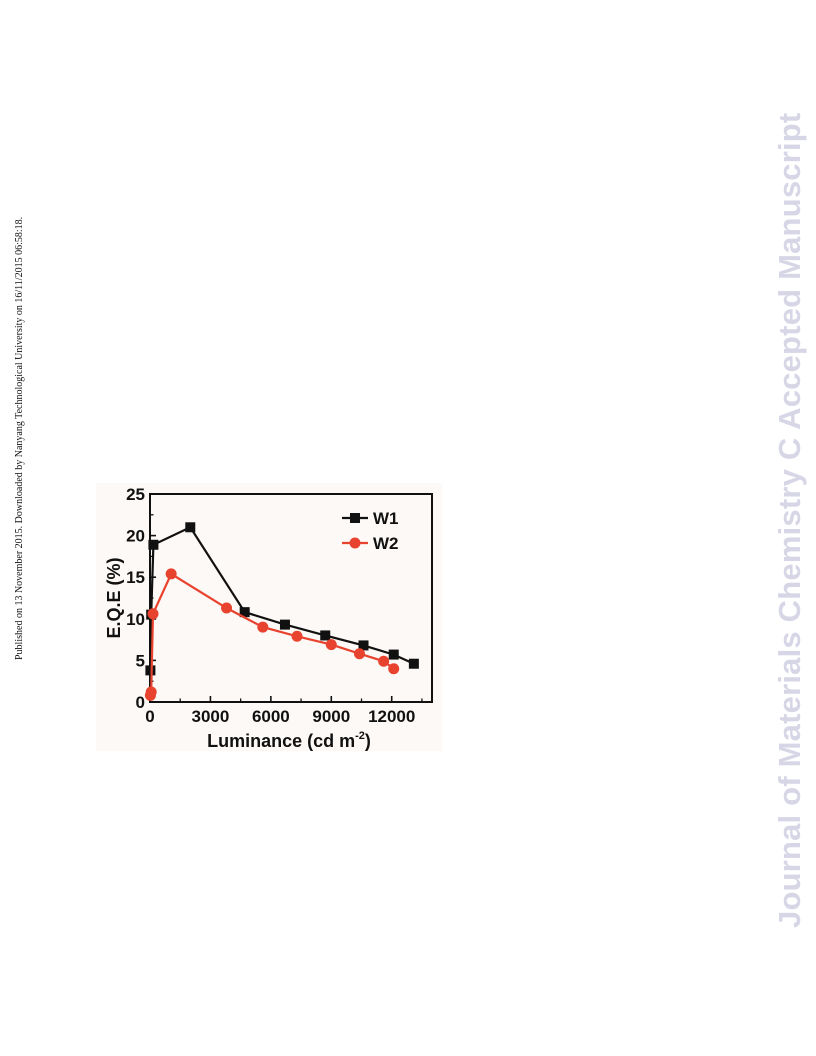 The image size is (816, 1056). What do you see at coordinates (211, 716) in the screenshot?
I see `x-tick-label: 3000` at bounding box center [211, 716].